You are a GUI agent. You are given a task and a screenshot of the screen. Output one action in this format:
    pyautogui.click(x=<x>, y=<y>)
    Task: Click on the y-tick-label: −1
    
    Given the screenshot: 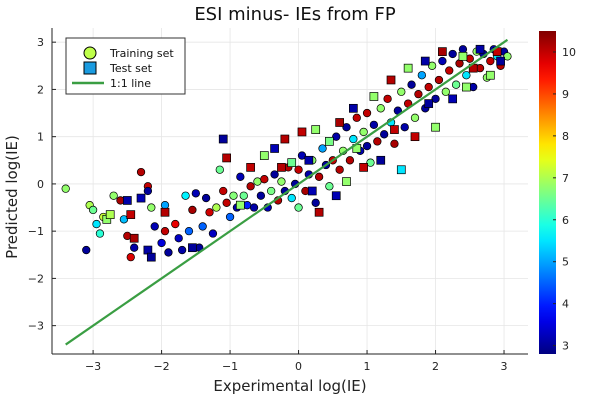 What is the action you would take?
    pyautogui.click(x=36, y=231)
    